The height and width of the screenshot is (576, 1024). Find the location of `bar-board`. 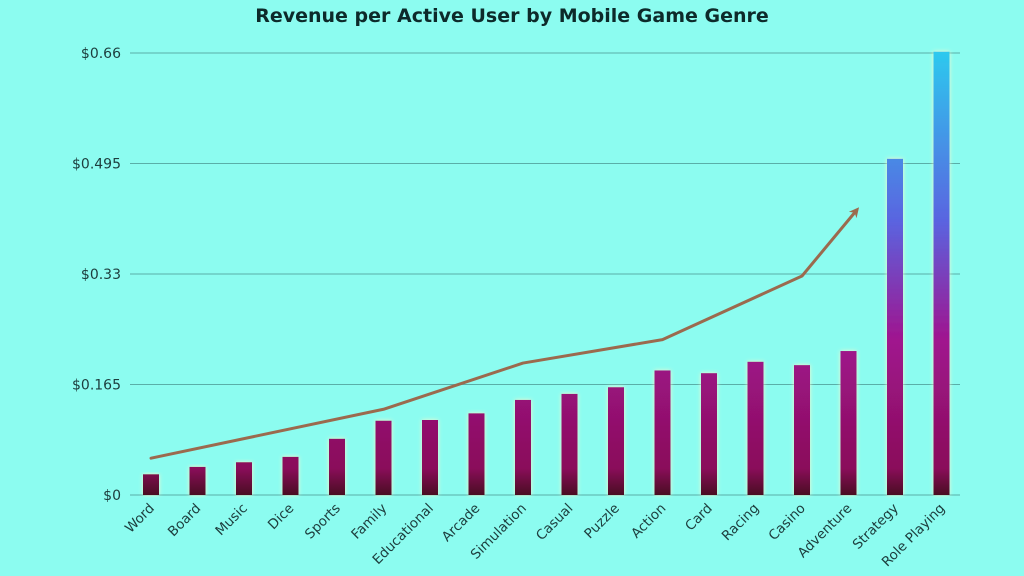

bar-board is located at coordinates (197, 480).